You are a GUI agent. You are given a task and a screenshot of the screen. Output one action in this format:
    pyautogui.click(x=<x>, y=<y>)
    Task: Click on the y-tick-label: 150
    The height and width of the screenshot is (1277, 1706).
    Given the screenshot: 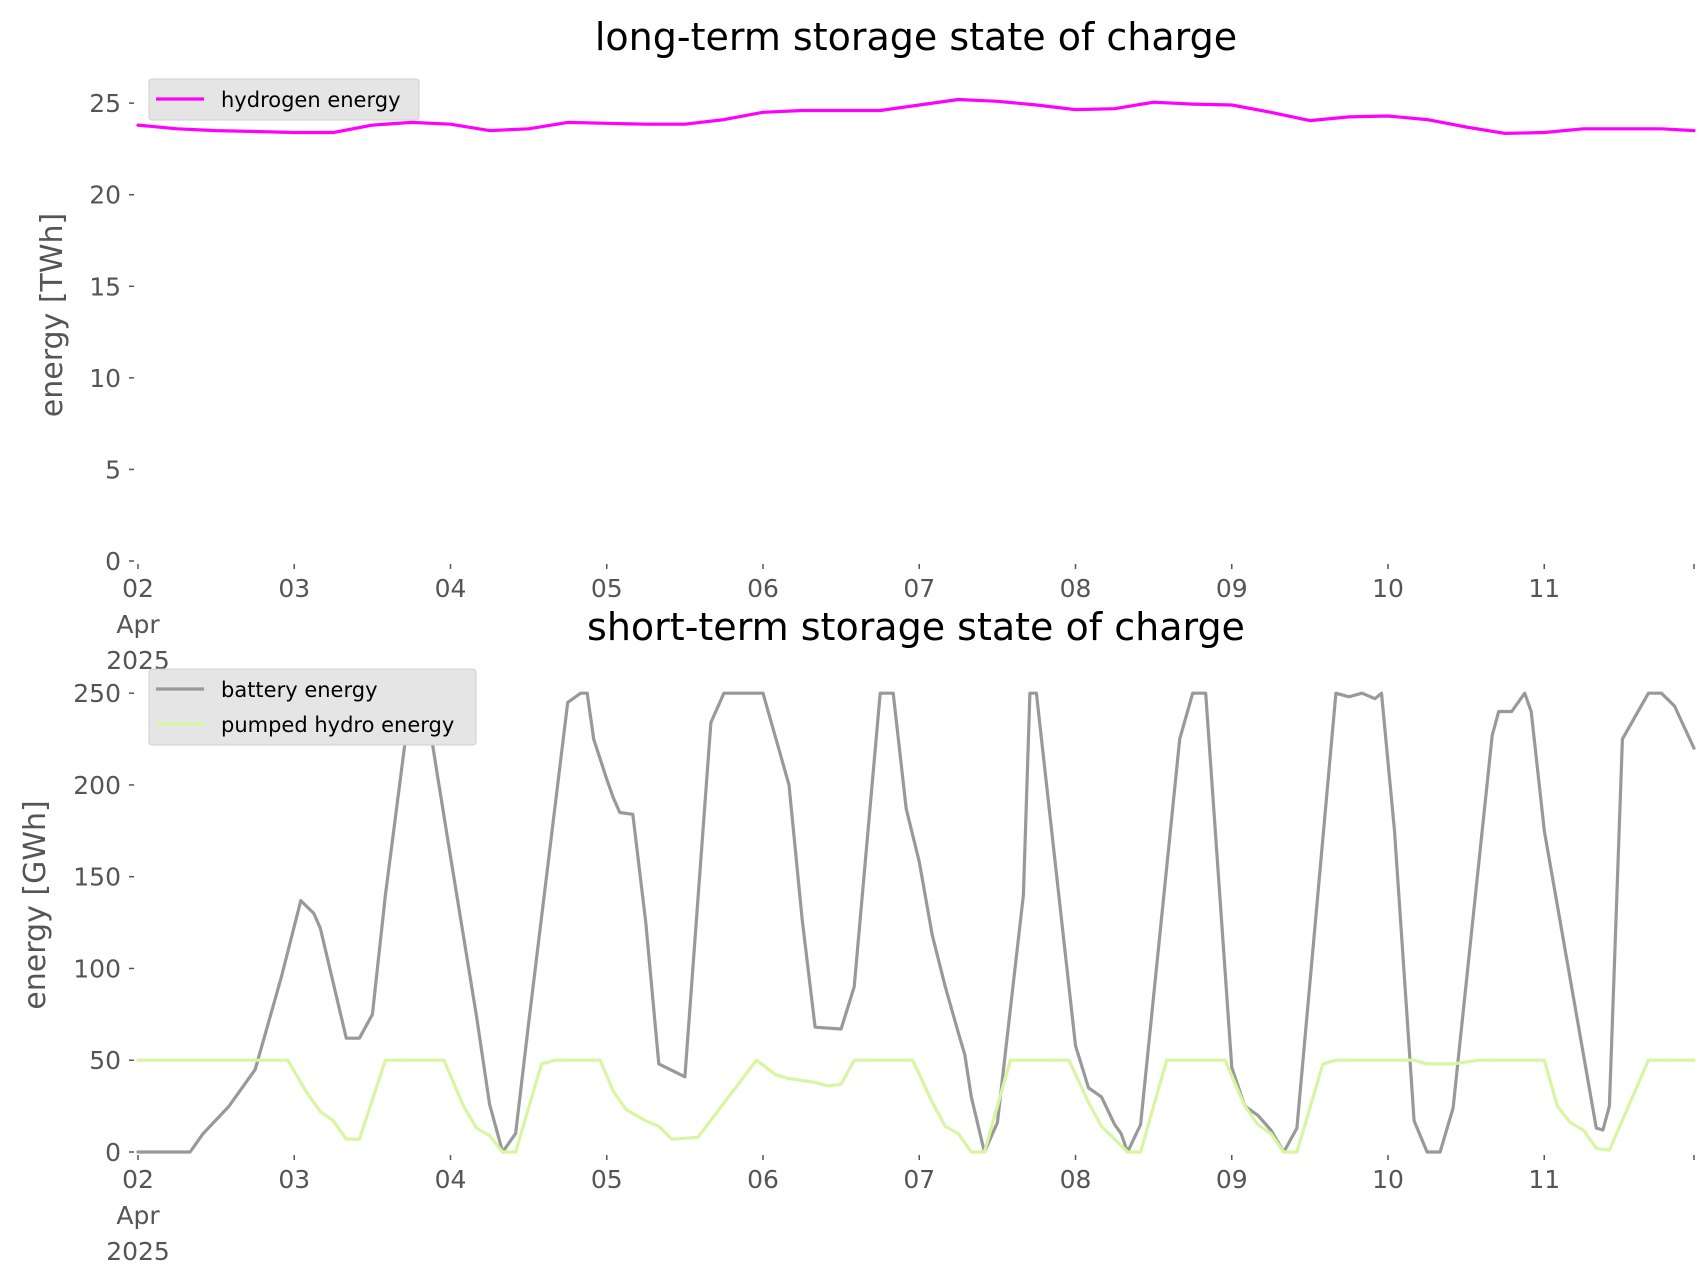 What is the action you would take?
    pyautogui.click(x=97, y=877)
    